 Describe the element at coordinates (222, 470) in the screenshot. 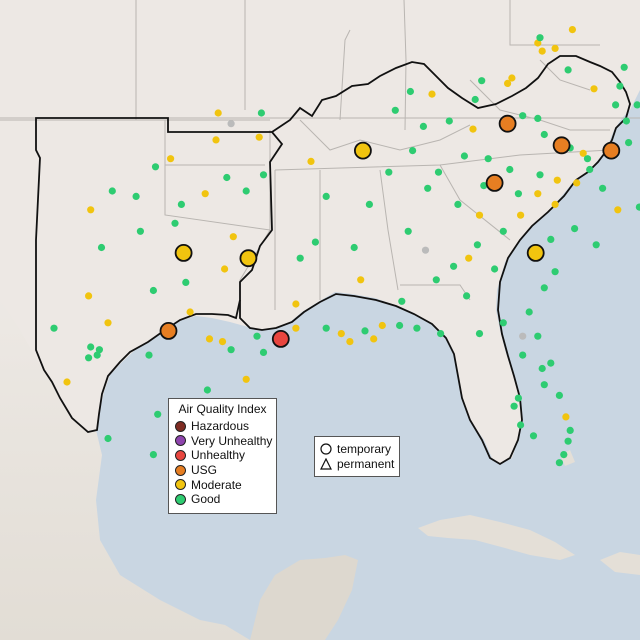

I see `aqi-legend-item: USG` at that location.